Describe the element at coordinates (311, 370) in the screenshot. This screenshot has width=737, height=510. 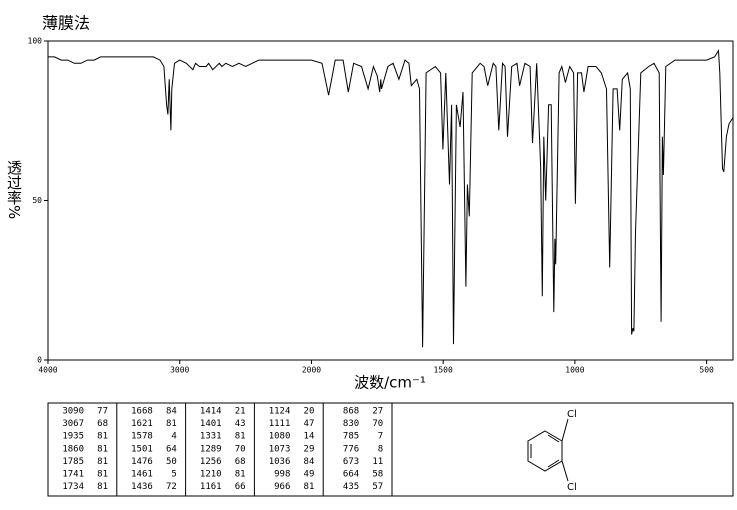
I see `x-tick-label: 2000` at that location.